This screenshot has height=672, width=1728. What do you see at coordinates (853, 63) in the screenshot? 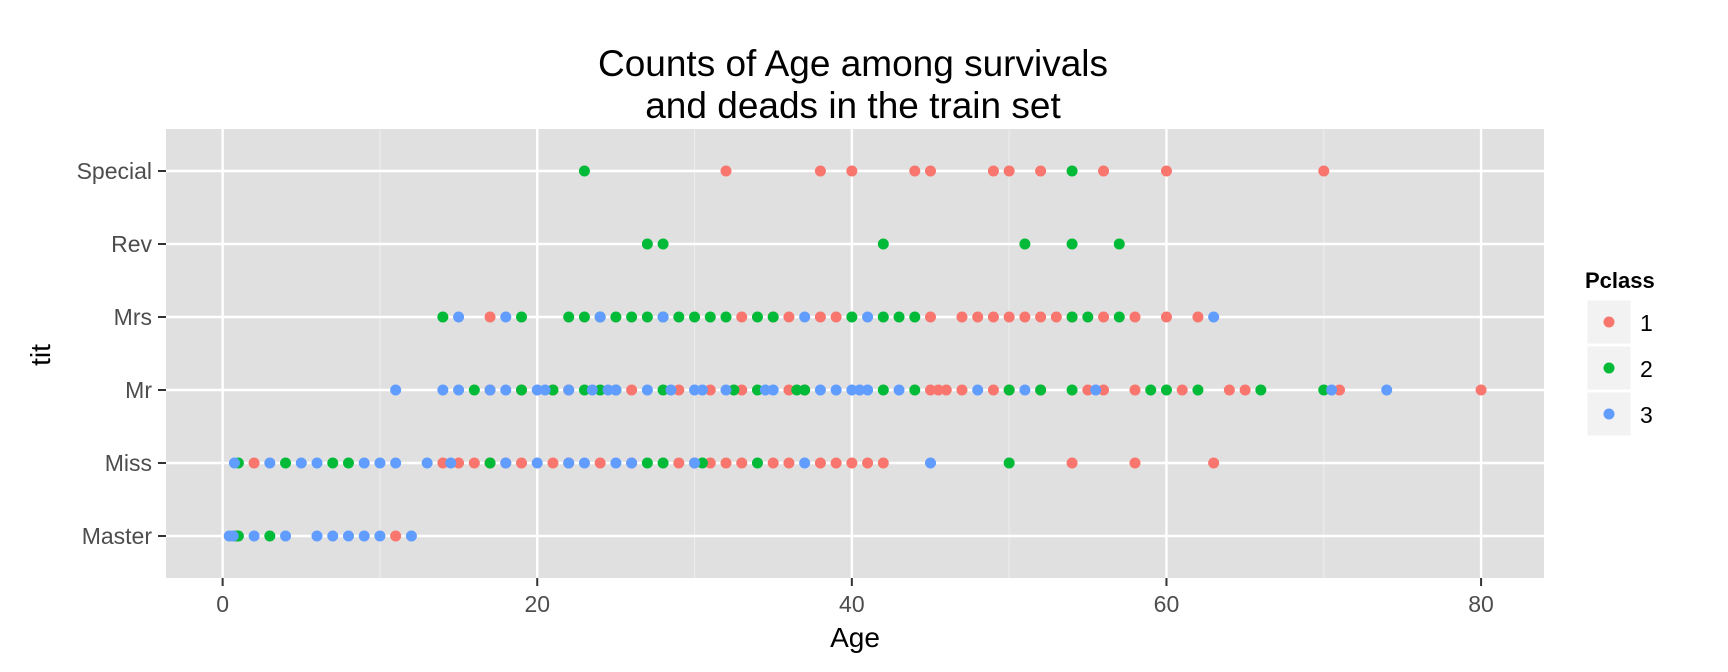
I see `chart-title-line-1: Counts of Age among survivals` at bounding box center [853, 63].